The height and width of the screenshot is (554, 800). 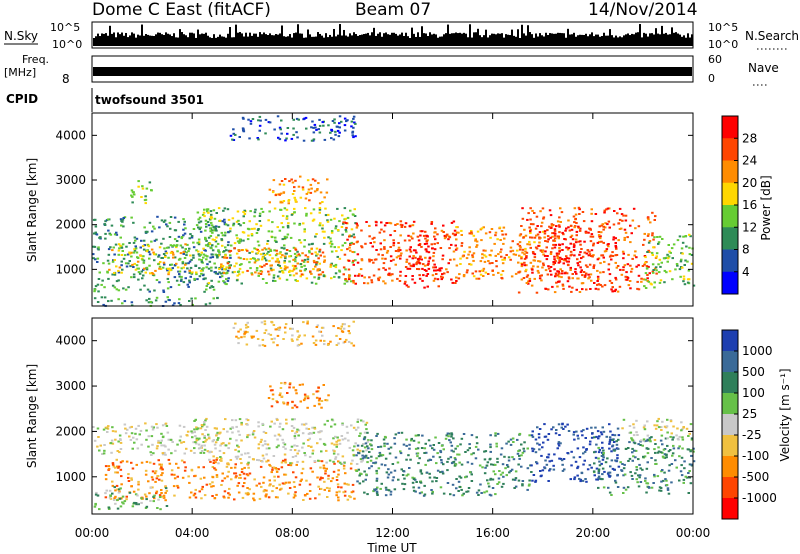 I want to click on nave-tick-bottom: 0, so click(x=711, y=78).